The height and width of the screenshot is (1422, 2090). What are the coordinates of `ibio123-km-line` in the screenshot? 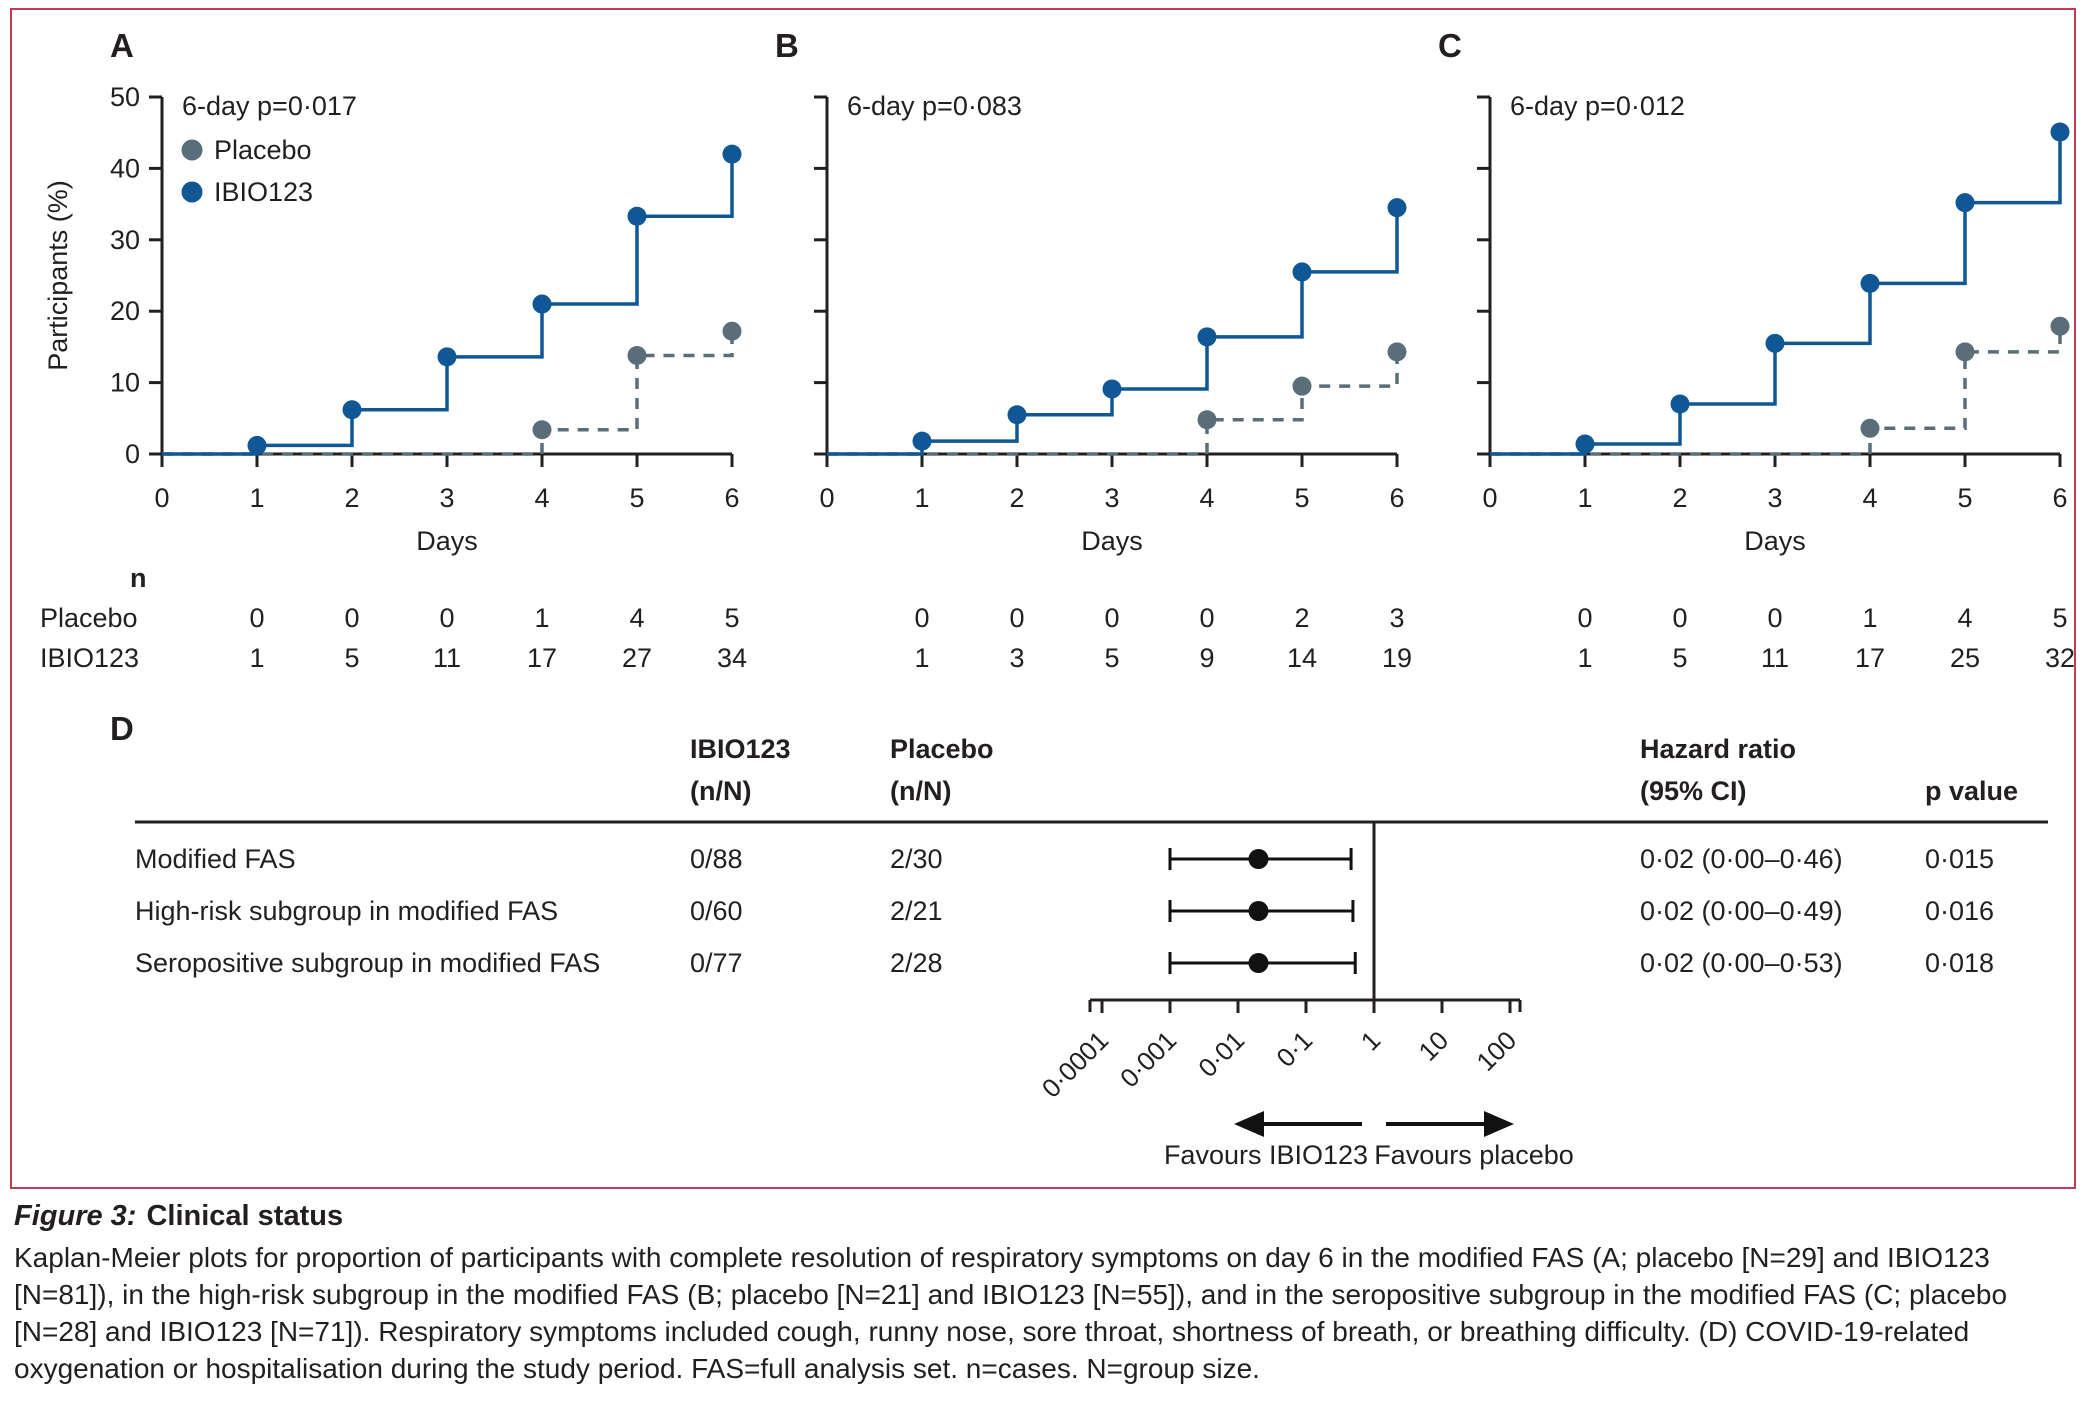 It's located at (1113, 331).